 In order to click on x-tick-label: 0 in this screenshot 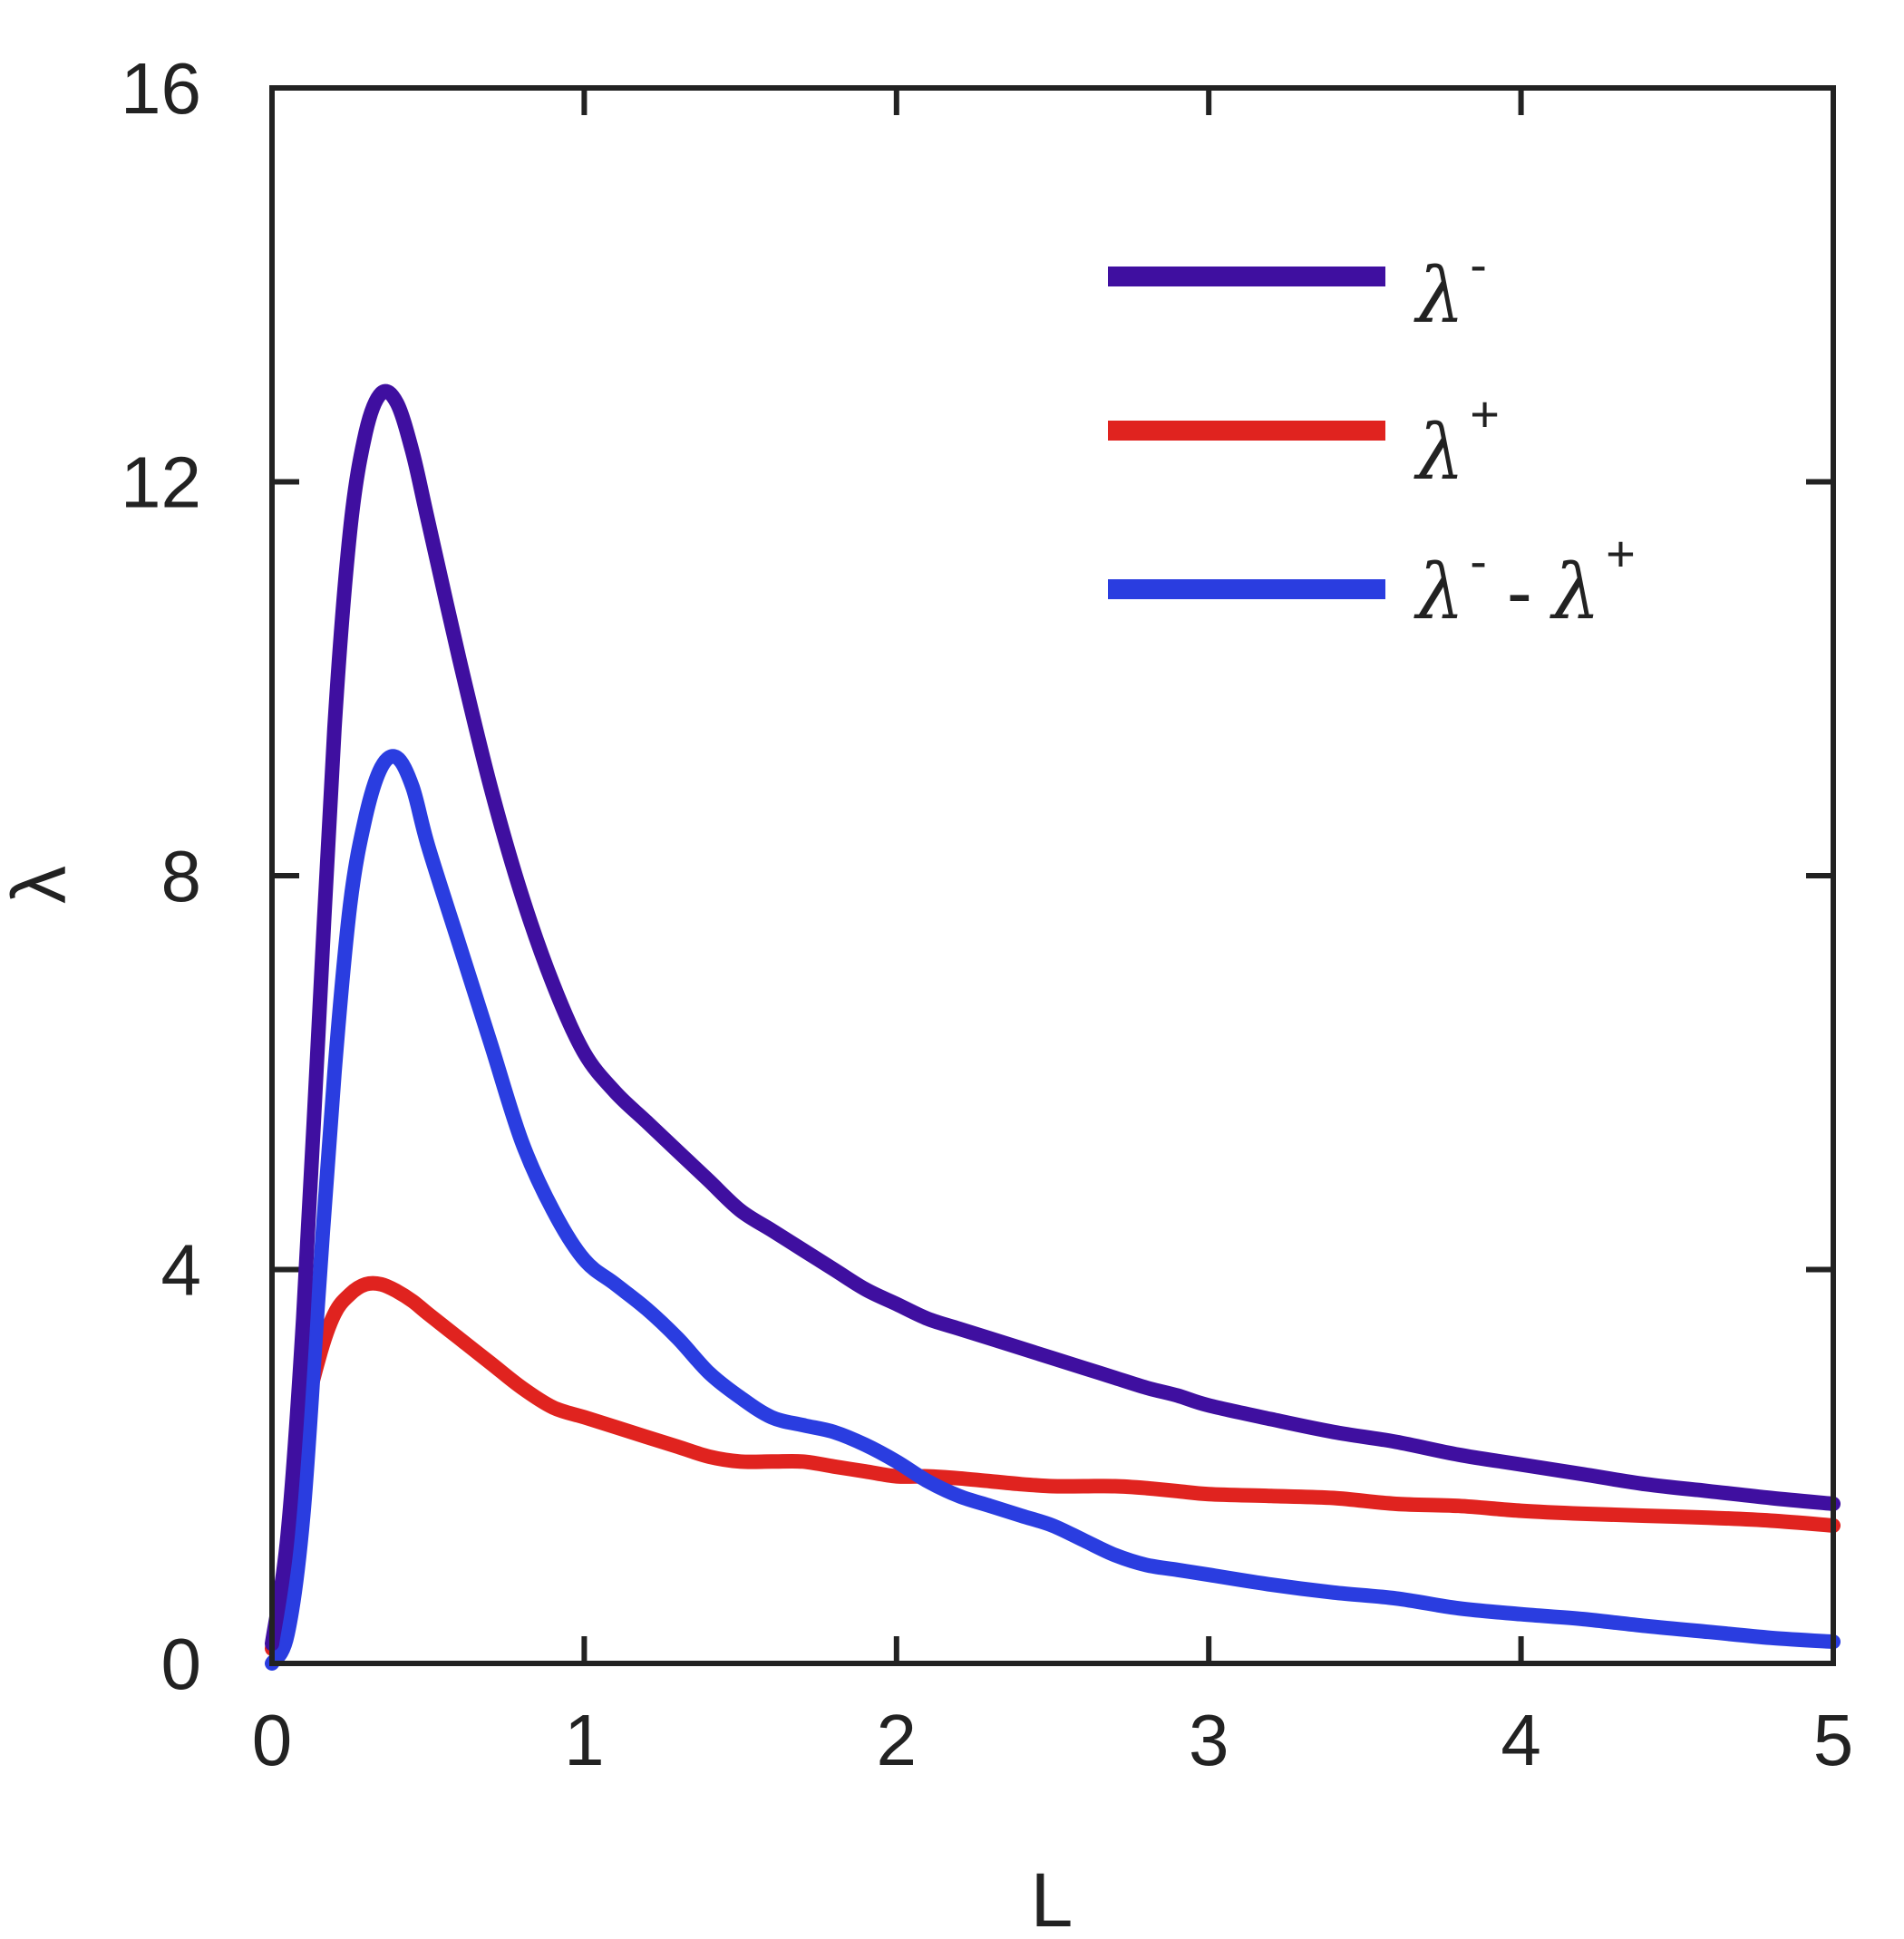, I will do `click(272, 1740)`.